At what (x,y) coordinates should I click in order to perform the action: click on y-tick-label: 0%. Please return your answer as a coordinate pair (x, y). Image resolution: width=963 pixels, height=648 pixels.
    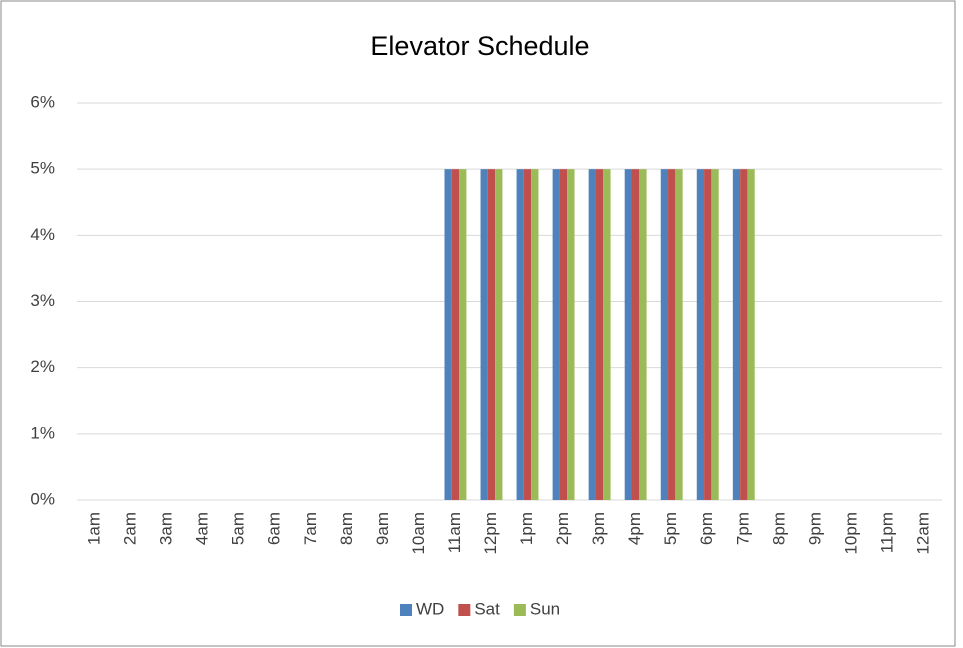
    Looking at the image, I should click on (42, 498).